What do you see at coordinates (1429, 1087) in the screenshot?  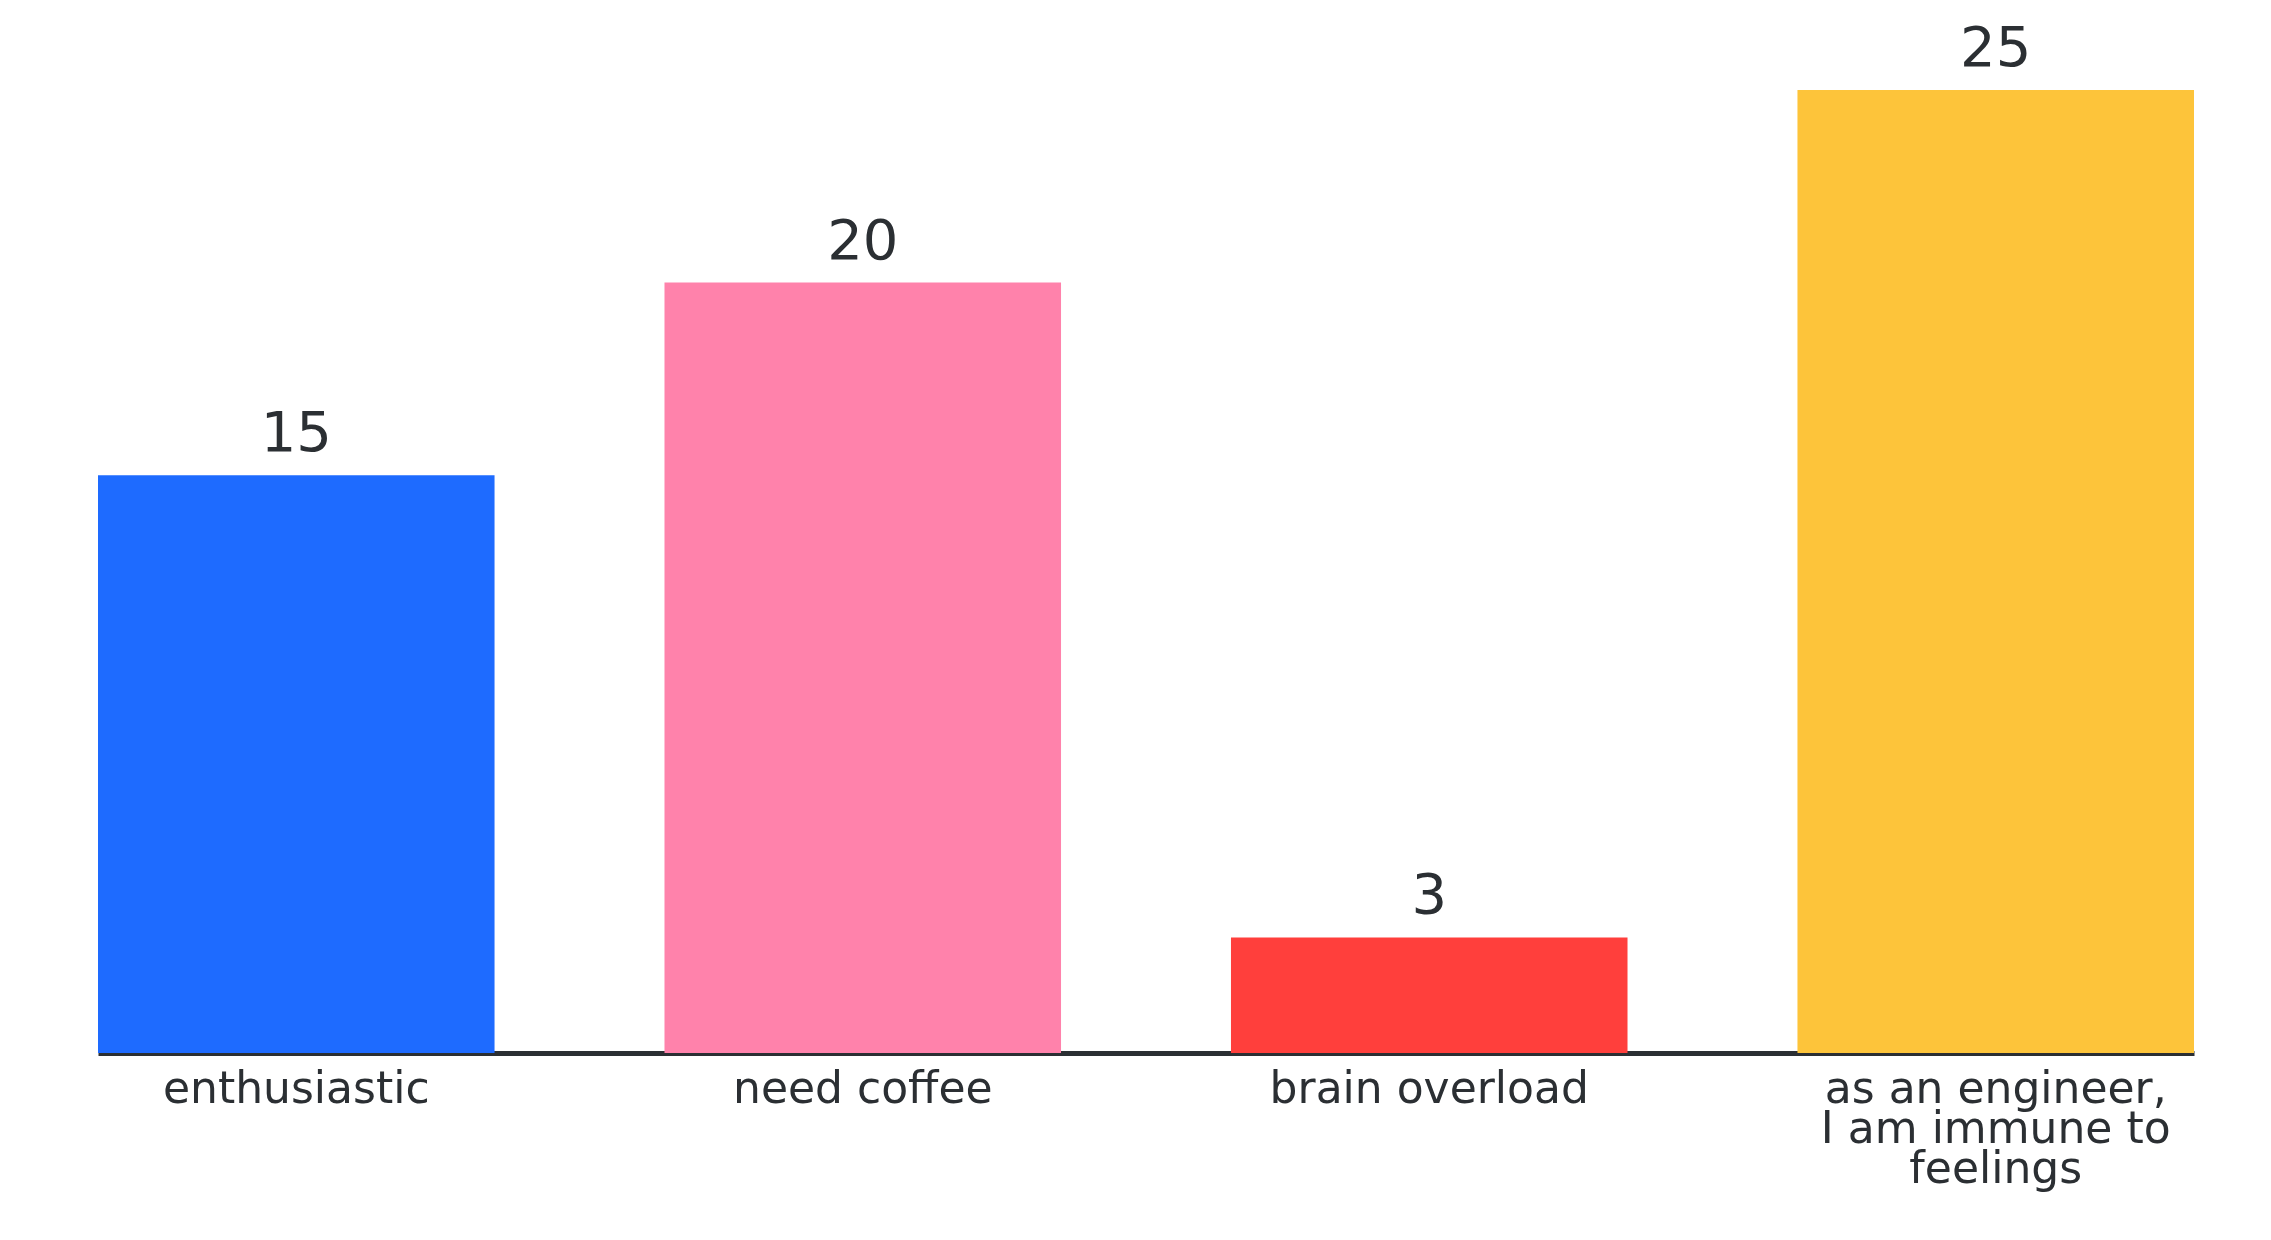 I see `x-tick-label: brain overload` at bounding box center [1429, 1087].